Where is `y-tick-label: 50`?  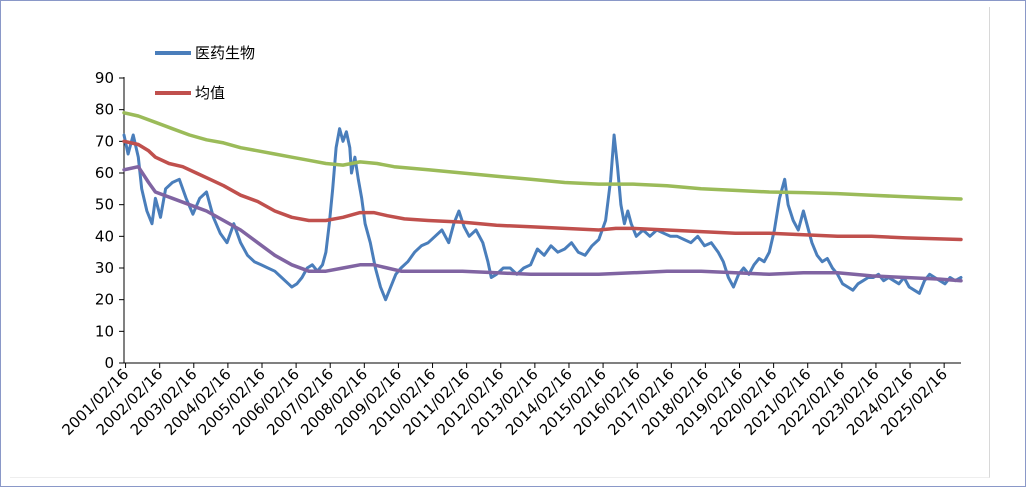 y-tick-label: 50 is located at coordinates (104, 205).